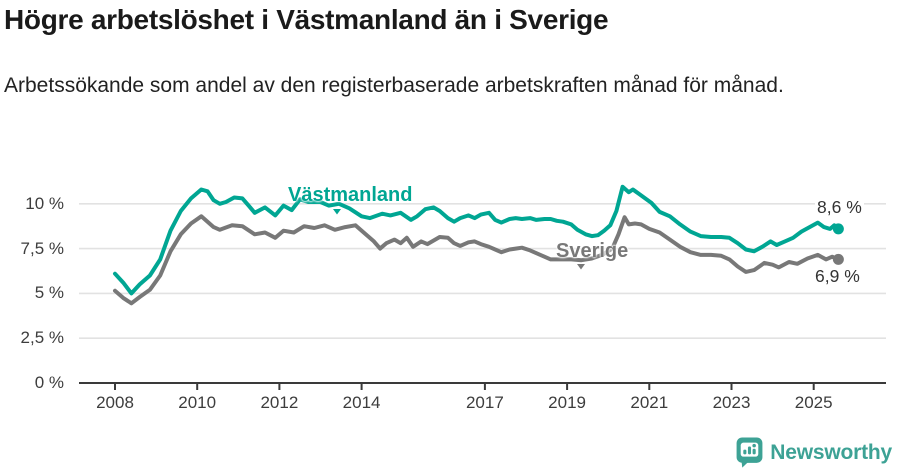  Describe the element at coordinates (731, 402) in the screenshot. I see `x-axis-label: 2023` at that location.